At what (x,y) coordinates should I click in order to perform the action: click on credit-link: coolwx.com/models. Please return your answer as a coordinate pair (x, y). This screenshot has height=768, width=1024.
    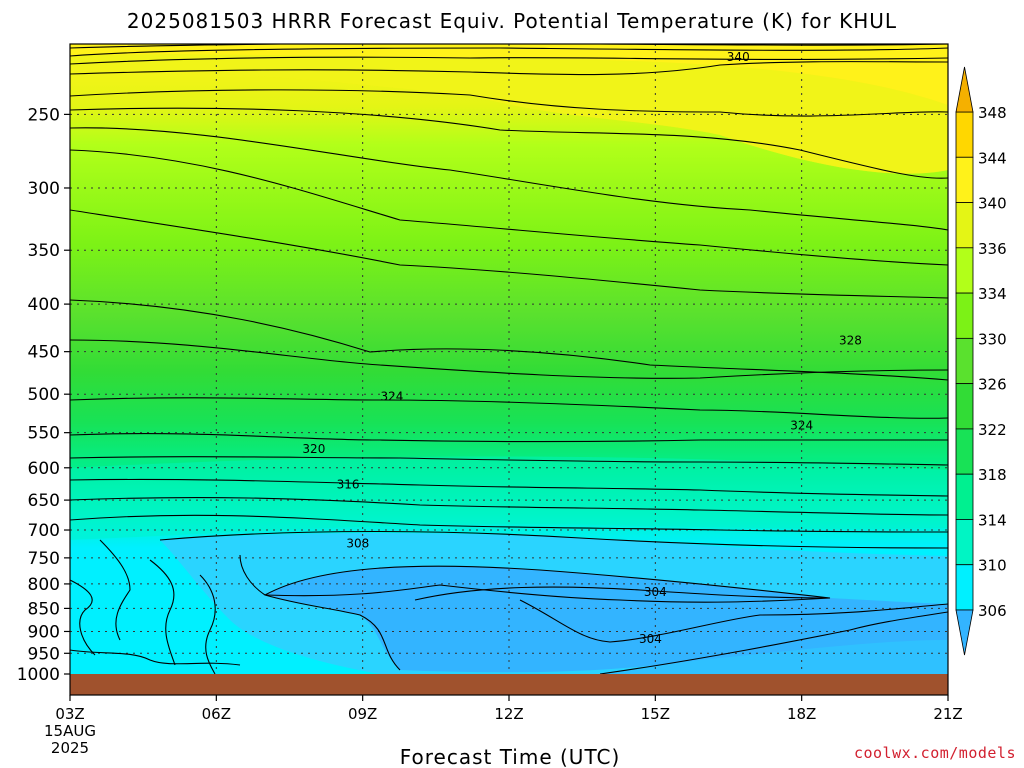
    Looking at the image, I should click on (934, 753).